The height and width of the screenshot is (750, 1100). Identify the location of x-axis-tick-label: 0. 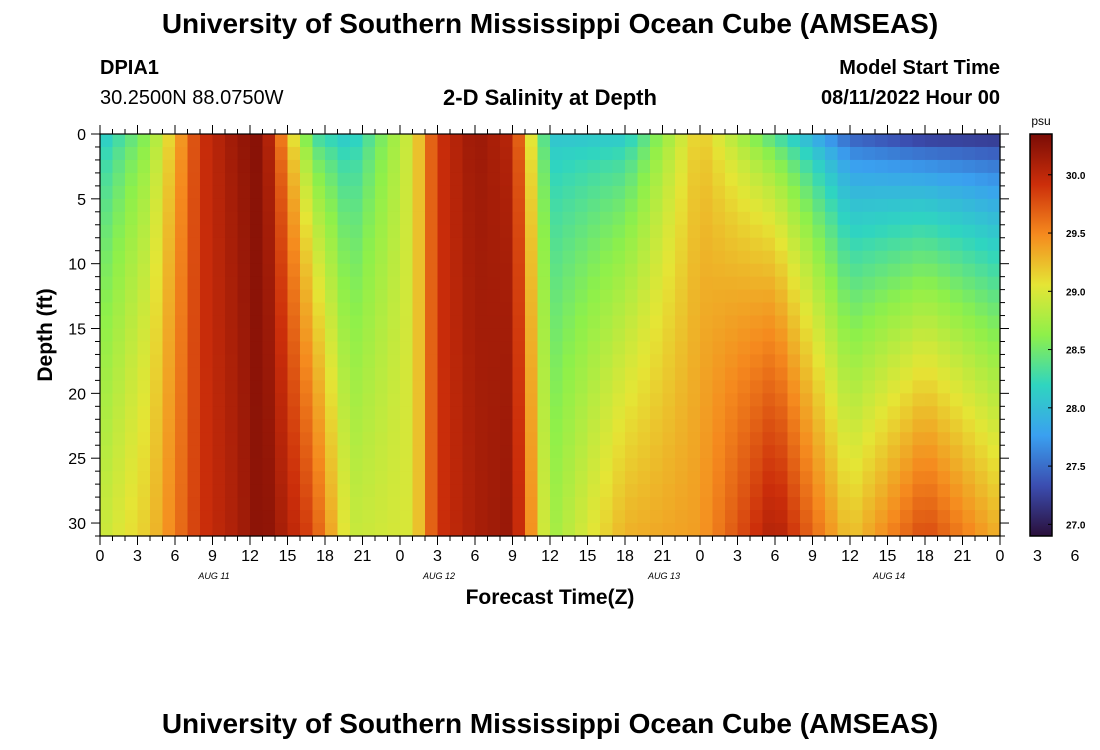
(1000, 556).